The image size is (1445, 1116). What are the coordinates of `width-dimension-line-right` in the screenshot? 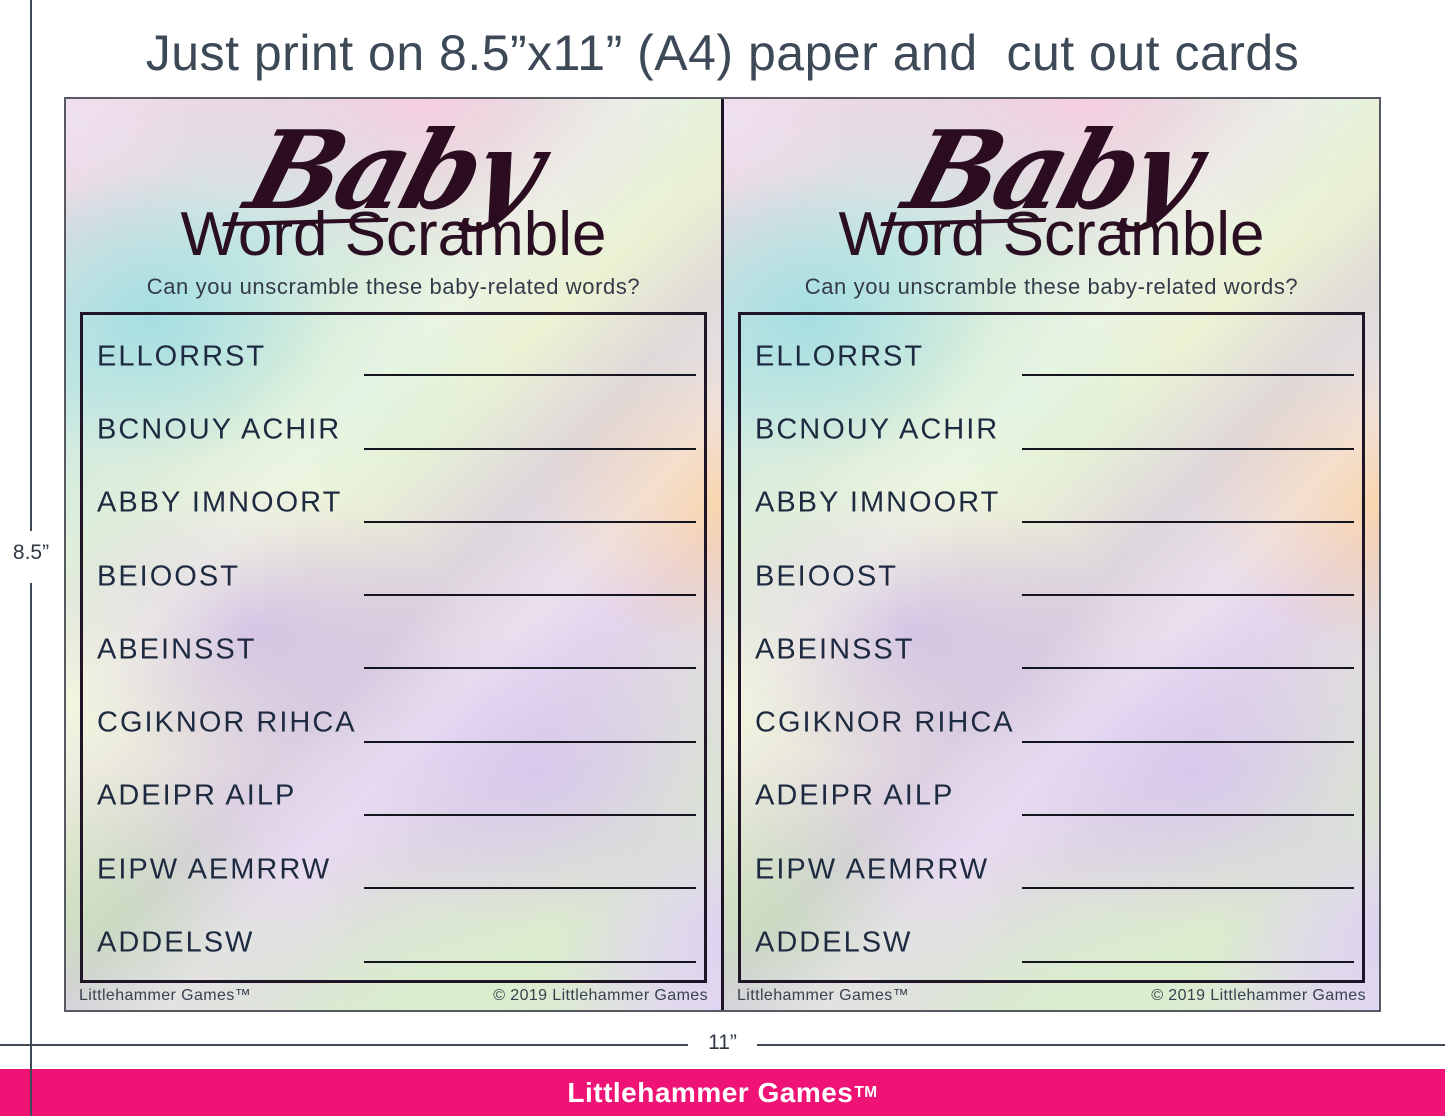 It's located at (1101, 1045).